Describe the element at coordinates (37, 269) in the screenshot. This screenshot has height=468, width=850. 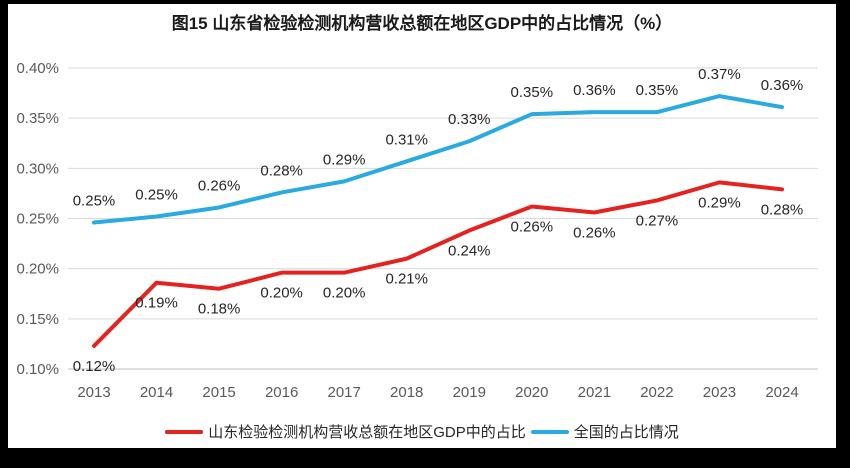
I see `y-tick-label: 0.20%` at that location.